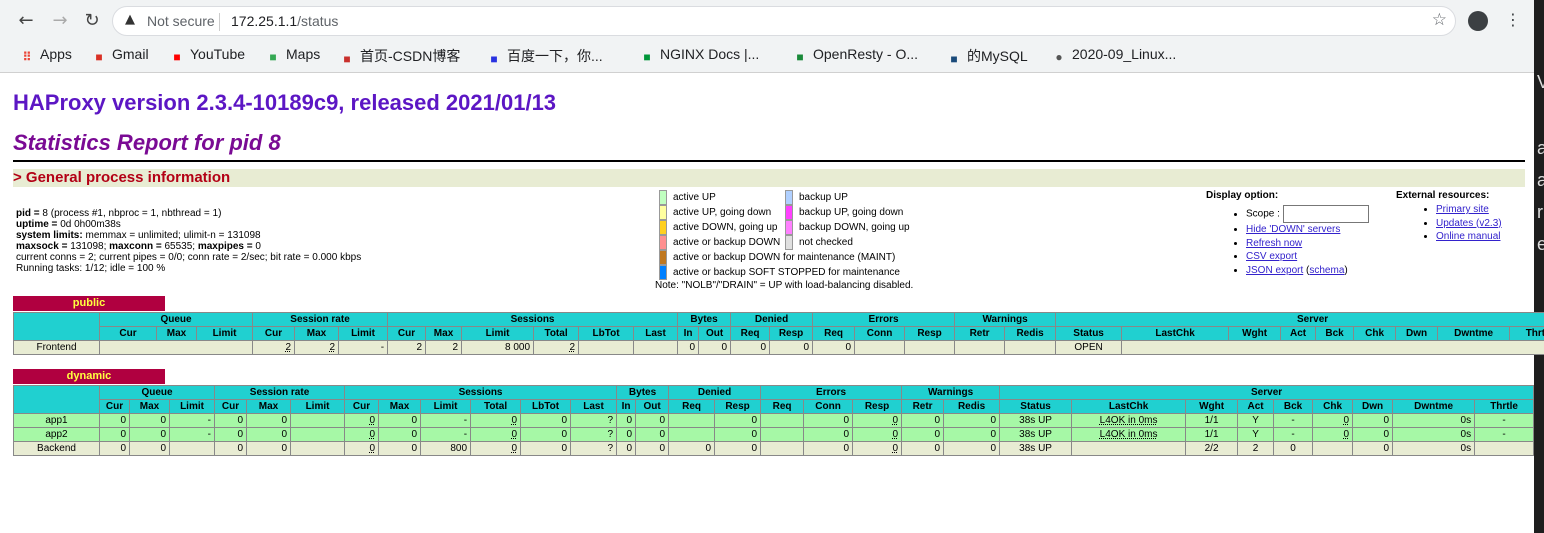 This screenshot has height=533, width=1544. Describe the element at coordinates (89, 303) in the screenshot. I see `public-proxy-name: public` at that location.